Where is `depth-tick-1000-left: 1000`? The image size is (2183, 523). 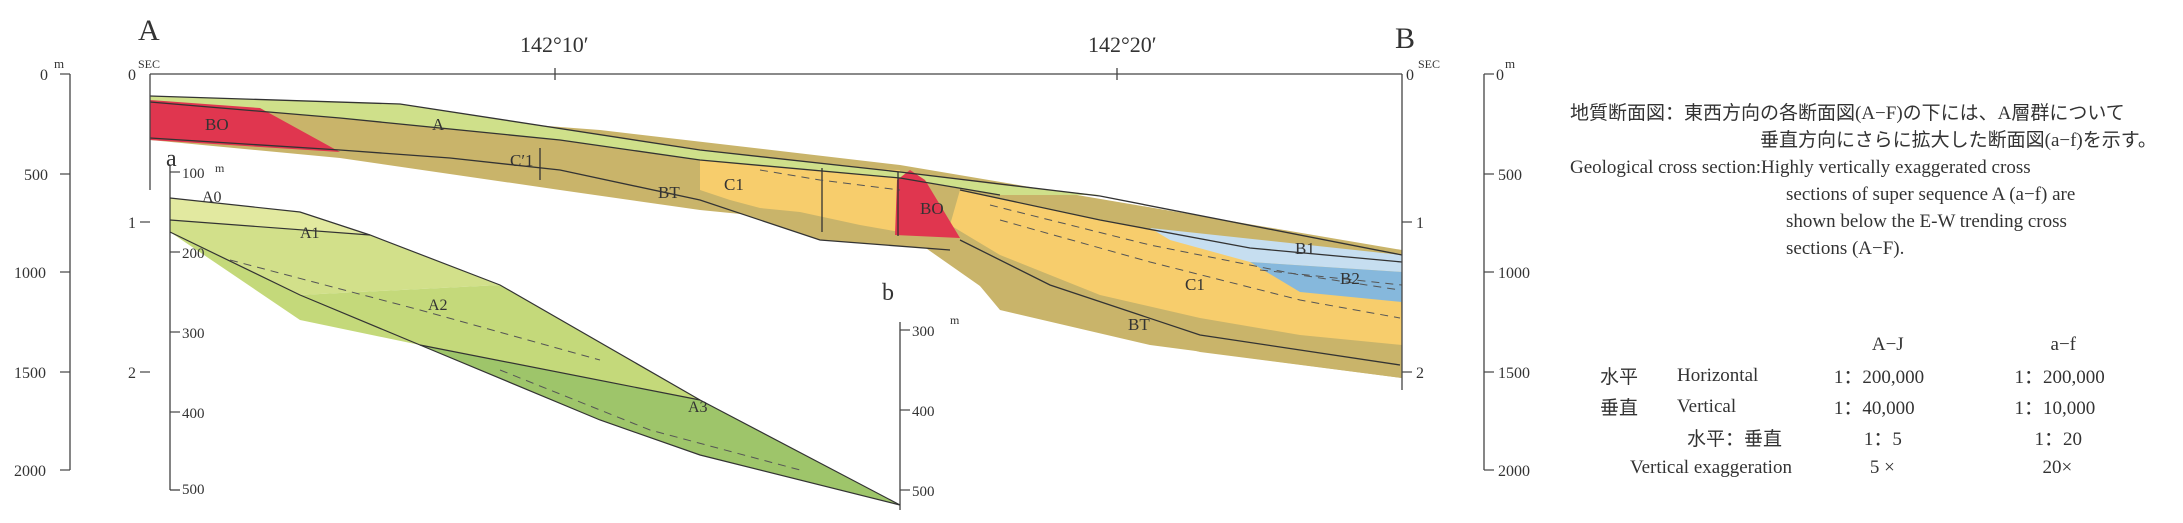
depth-tick-1000-left: 1000 is located at coordinates (30, 273).